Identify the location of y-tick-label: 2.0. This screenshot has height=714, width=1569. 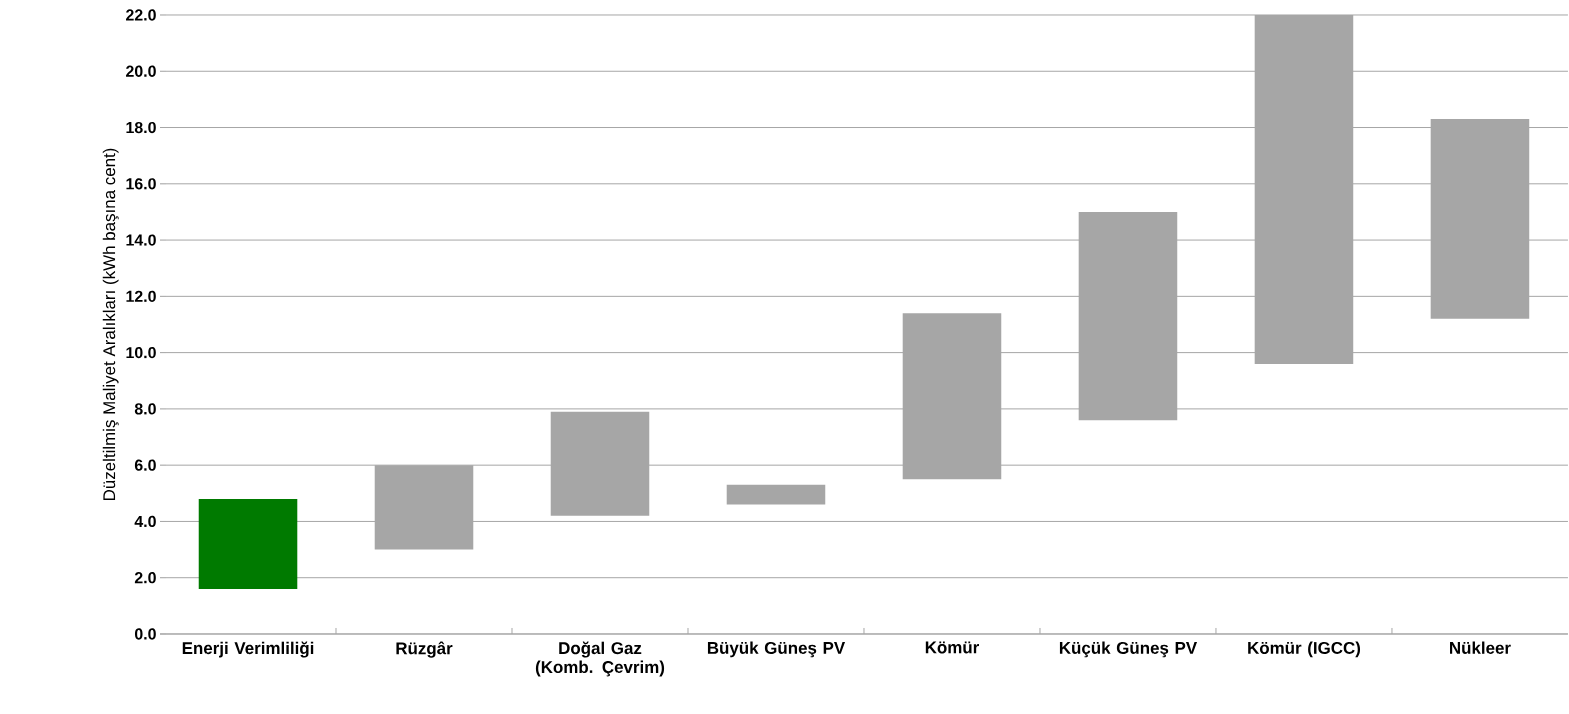
(145, 578).